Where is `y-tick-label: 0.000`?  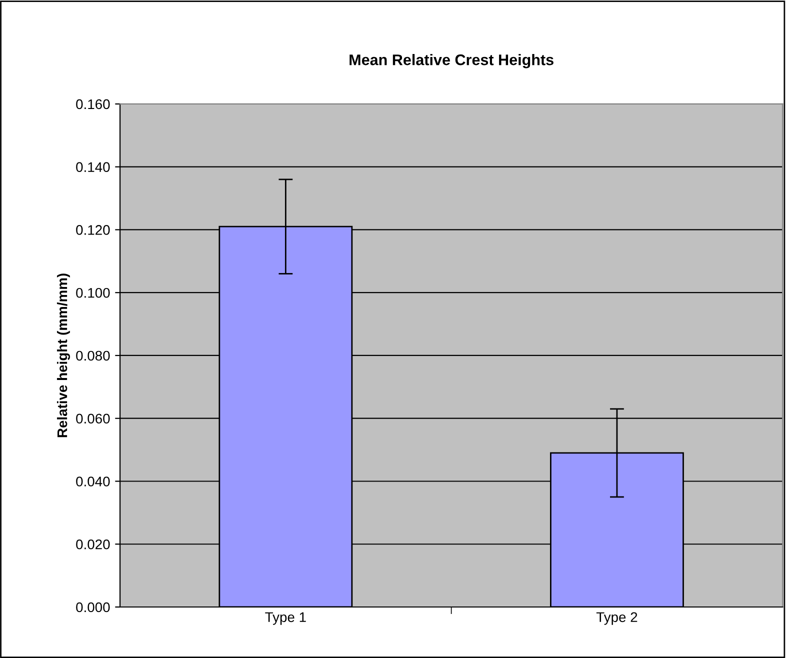 y-tick-label: 0.000 is located at coordinates (93, 607).